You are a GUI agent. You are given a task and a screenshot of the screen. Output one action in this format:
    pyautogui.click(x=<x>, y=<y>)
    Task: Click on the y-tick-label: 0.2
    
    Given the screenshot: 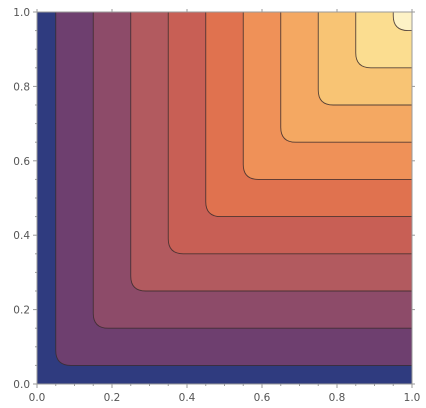 What is the action you would take?
    pyautogui.click(x=21, y=311)
    